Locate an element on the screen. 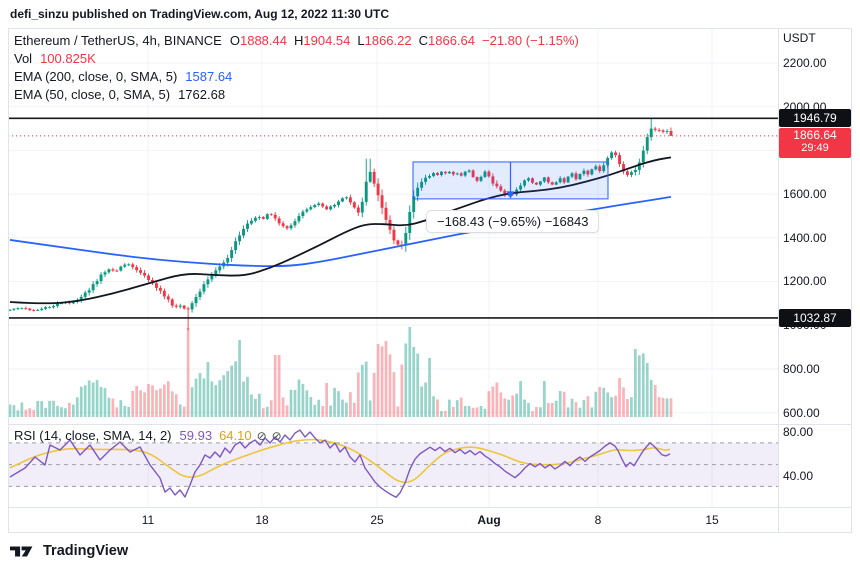  time-tick-label: 25 is located at coordinates (377, 520).